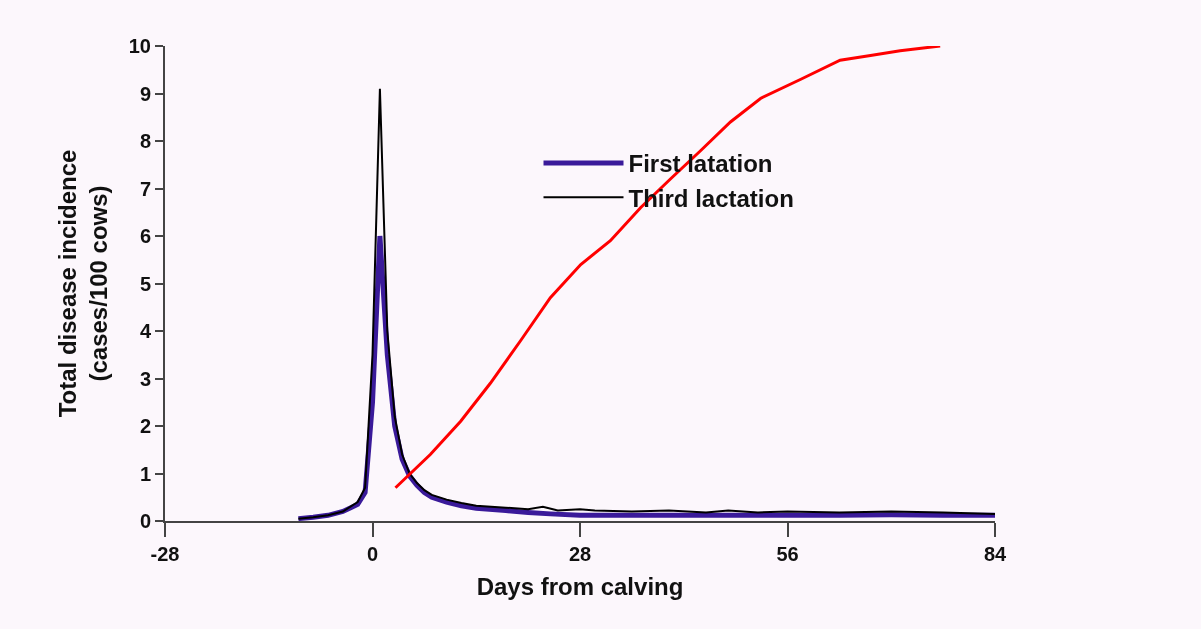  I want to click on legend-label: First latation, so click(700, 164).